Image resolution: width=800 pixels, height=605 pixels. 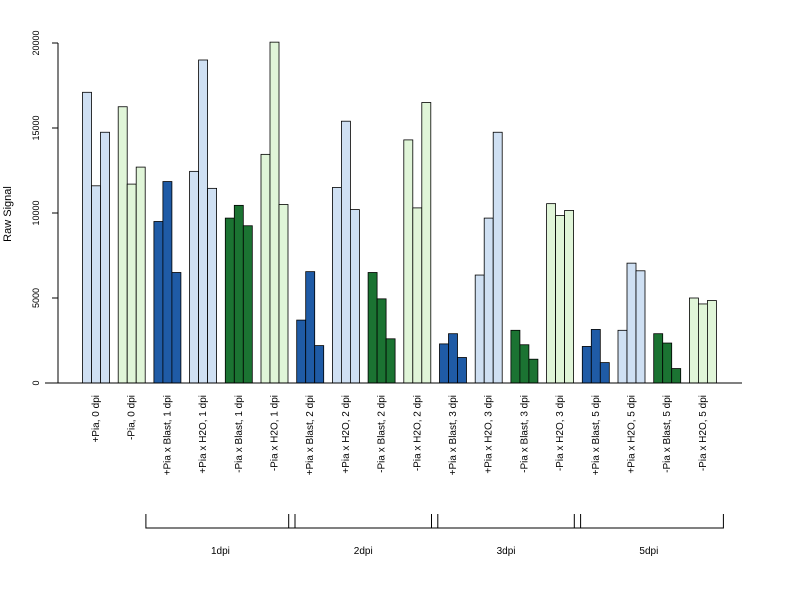 What do you see at coordinates (167, 435) in the screenshot?
I see `category-label: +Pia x Blast, 1 dpi` at bounding box center [167, 435].